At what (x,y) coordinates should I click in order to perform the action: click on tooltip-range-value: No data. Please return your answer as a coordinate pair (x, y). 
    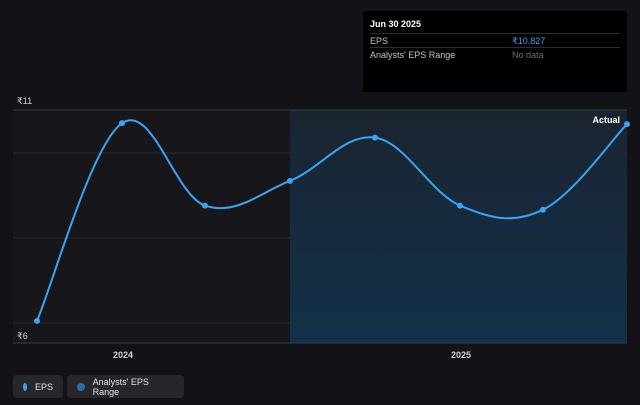
    Looking at the image, I should click on (528, 55).